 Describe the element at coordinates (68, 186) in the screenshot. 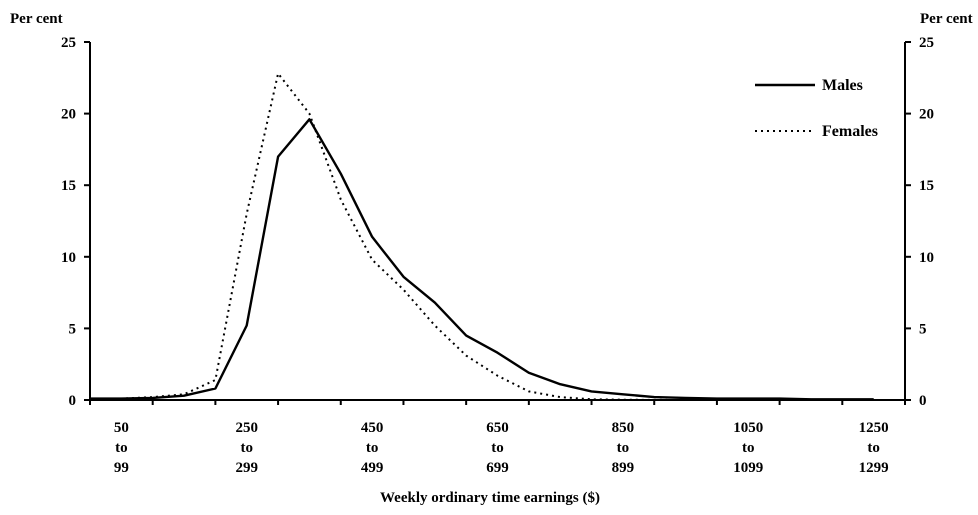

I see `y-tick-label-left: 15` at that location.